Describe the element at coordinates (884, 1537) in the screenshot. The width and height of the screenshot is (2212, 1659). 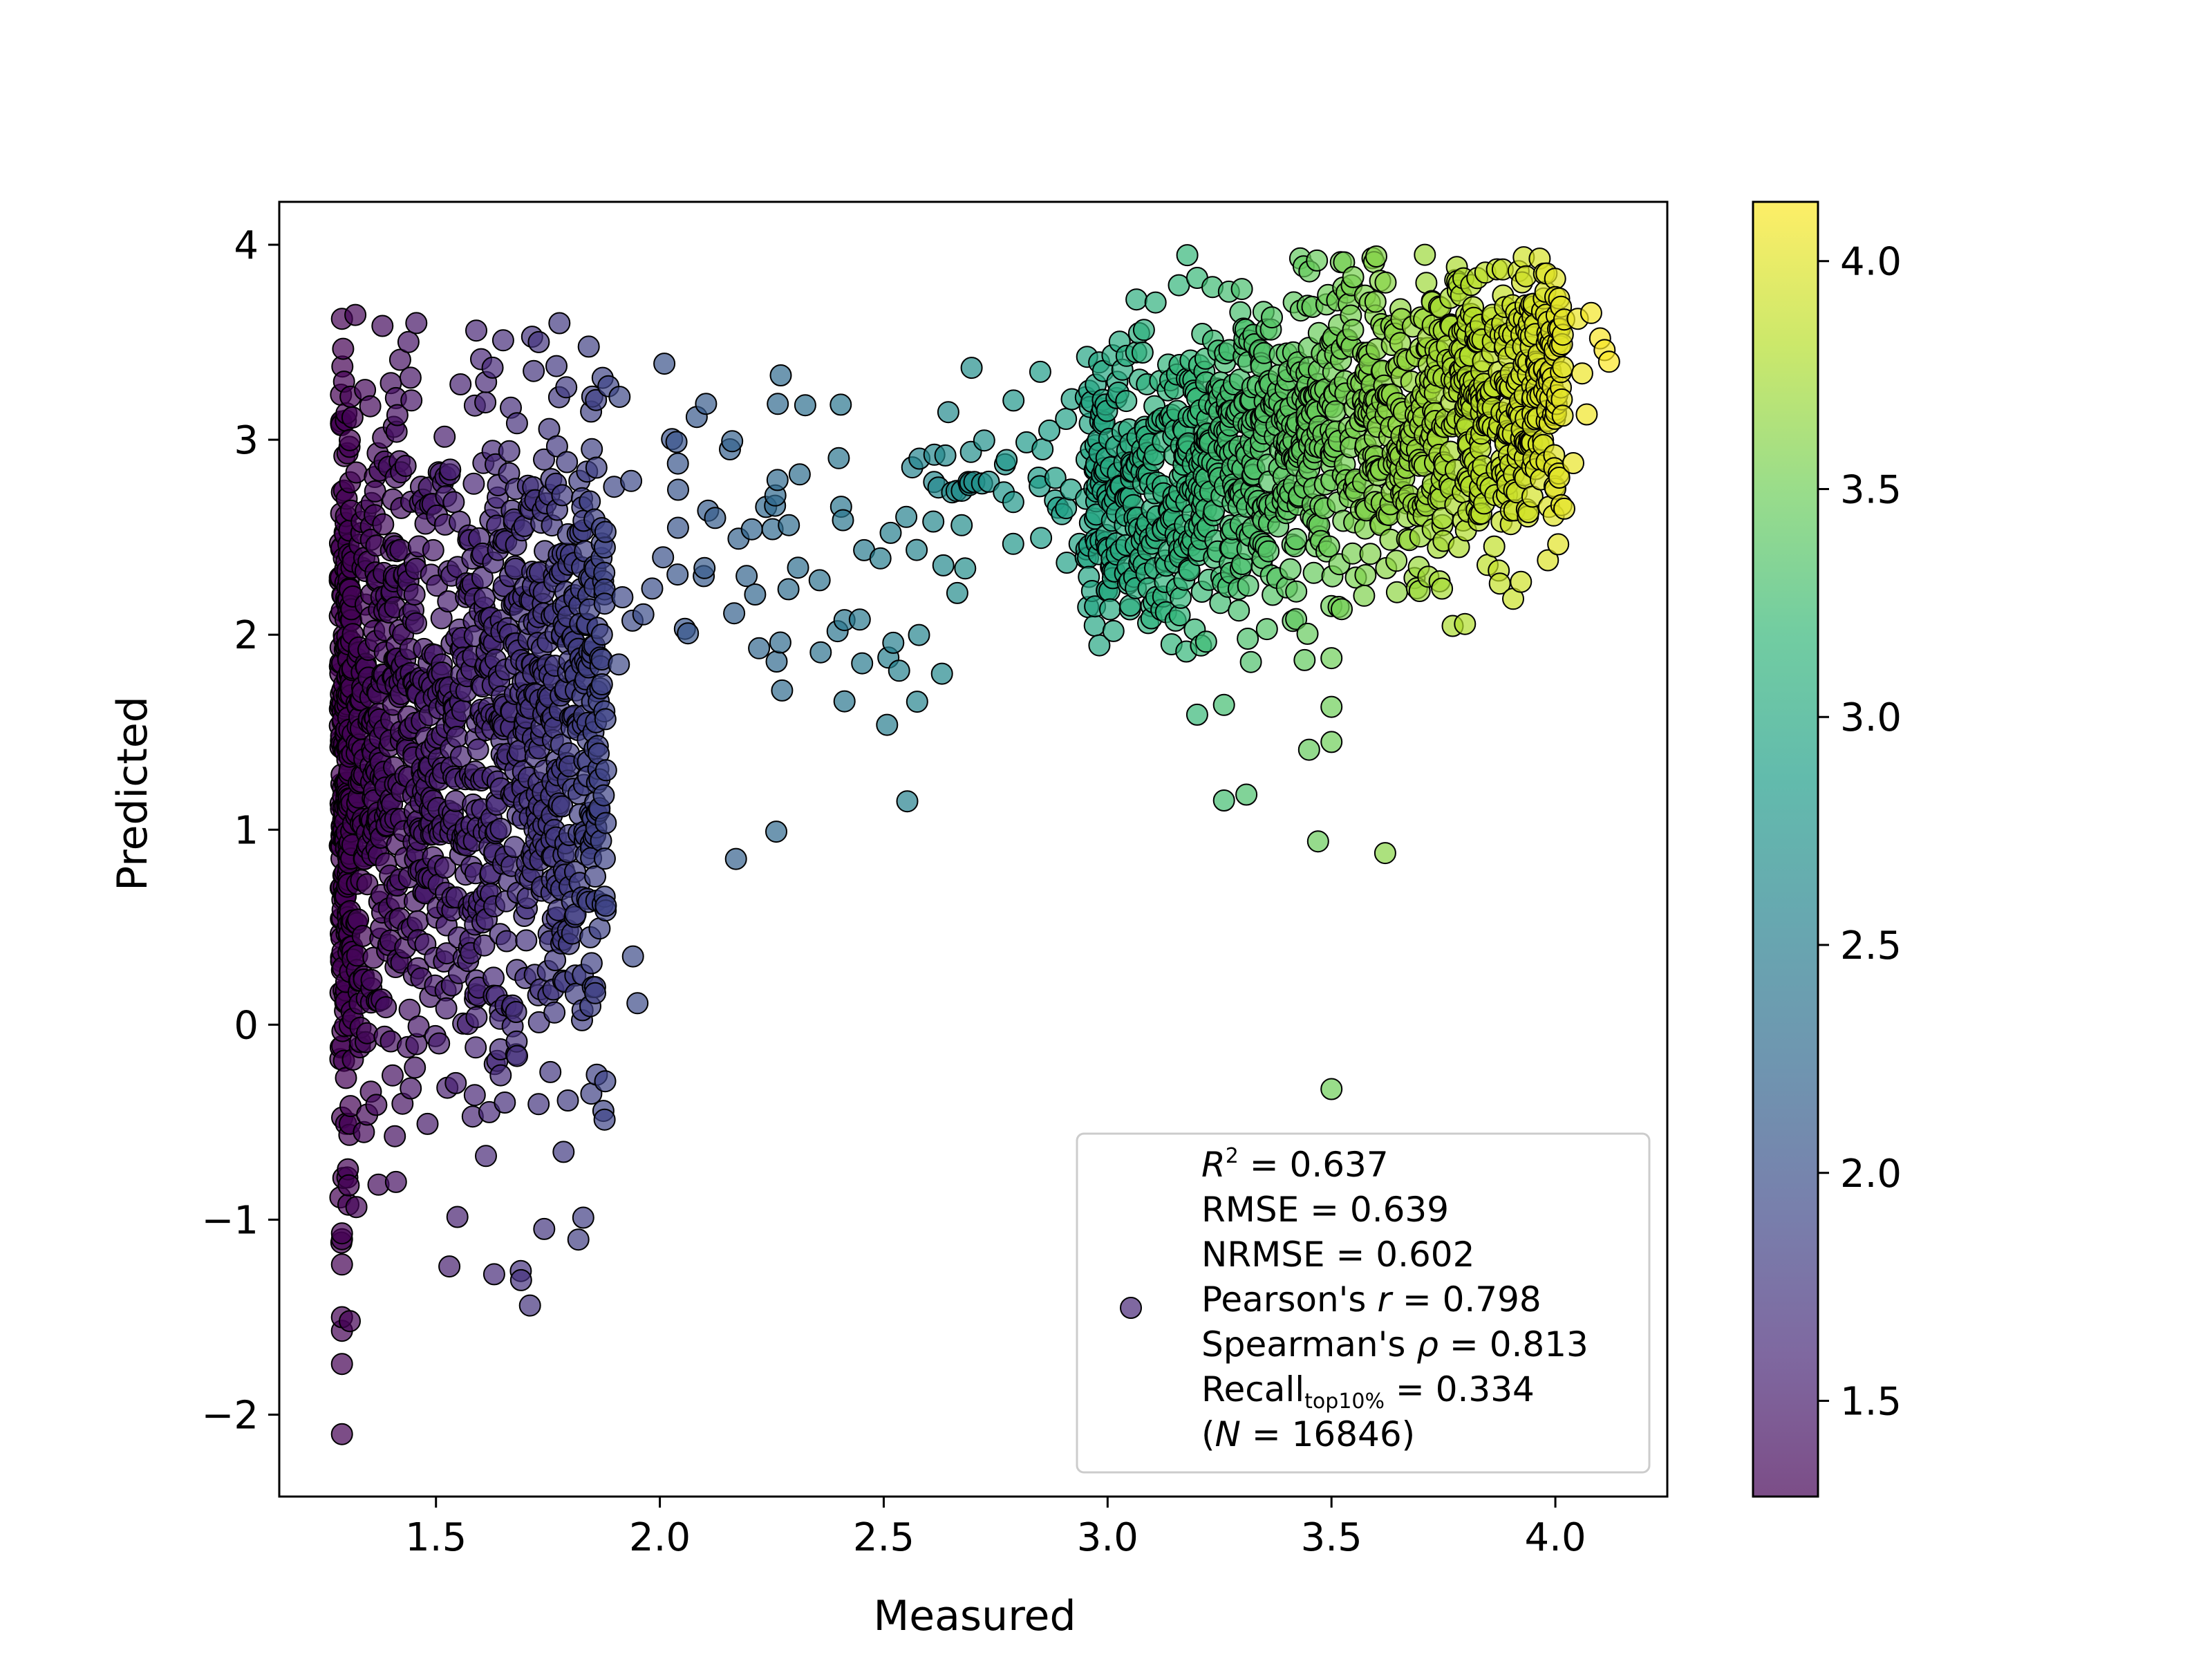
I see `x-tick-label: 2.5` at that location.